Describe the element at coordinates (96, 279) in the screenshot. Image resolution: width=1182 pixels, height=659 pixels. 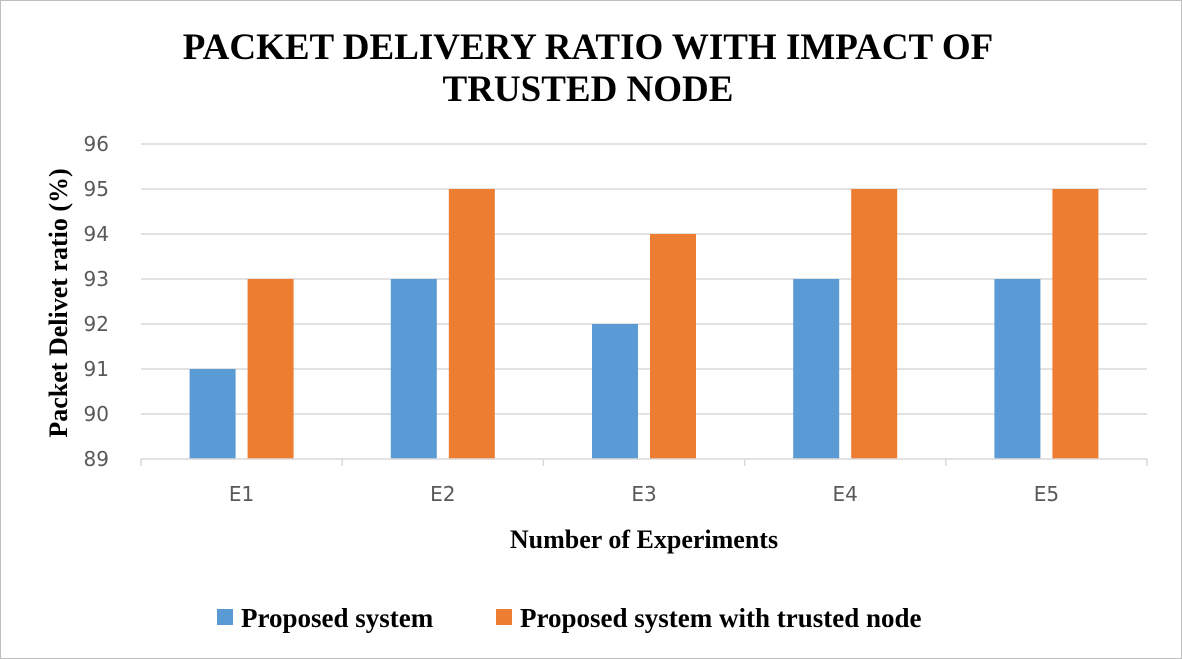
I see `y-tick-label-93: 93` at that location.